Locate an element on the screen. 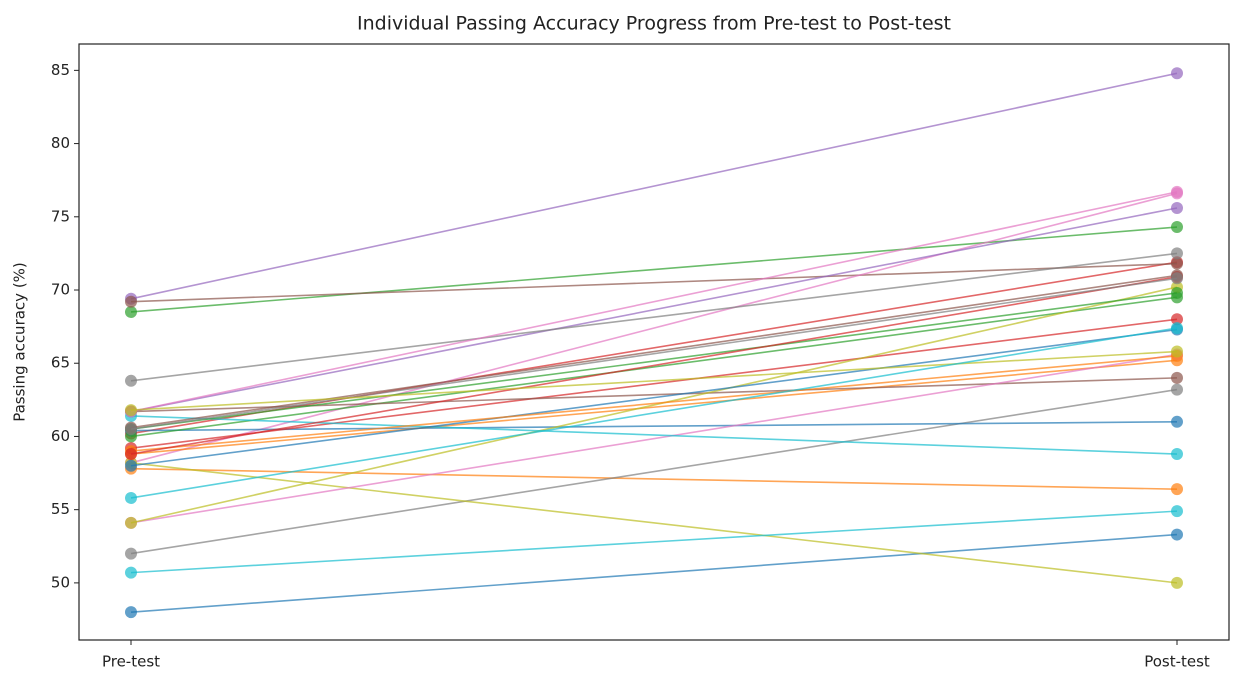 This screenshot has height=673, width=1236. y-tick-label: 85 is located at coordinates (60, 70).